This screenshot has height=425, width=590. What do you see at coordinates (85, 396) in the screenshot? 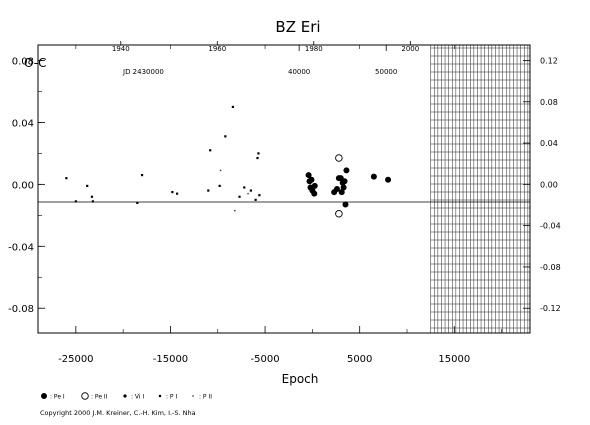
I see `legend-symbol-pe-secondary` at bounding box center [85, 396].